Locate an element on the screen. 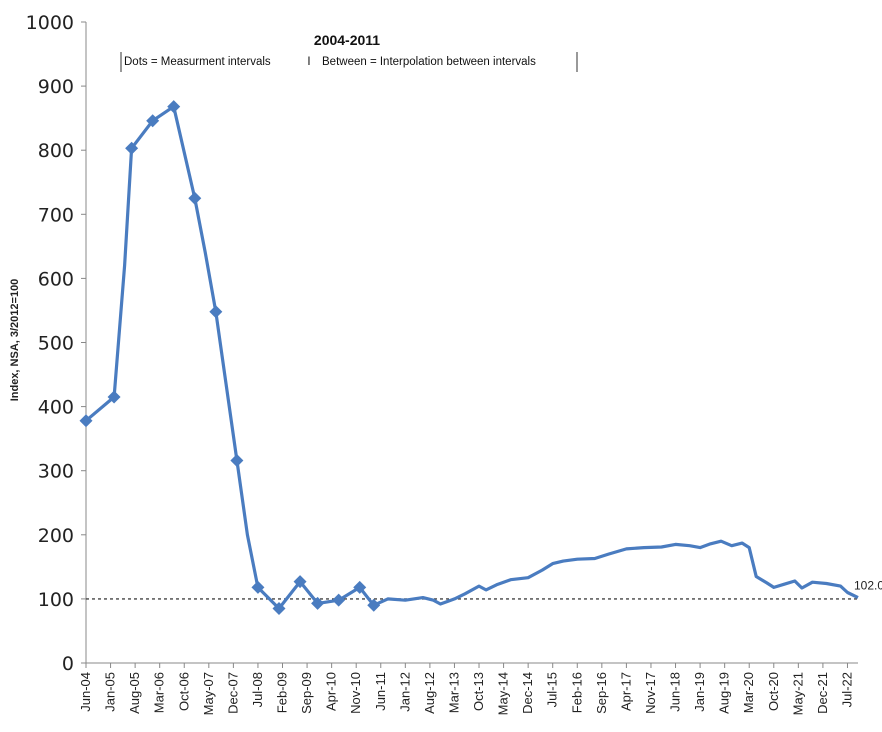  legend-note-separator: I is located at coordinates (308, 62).